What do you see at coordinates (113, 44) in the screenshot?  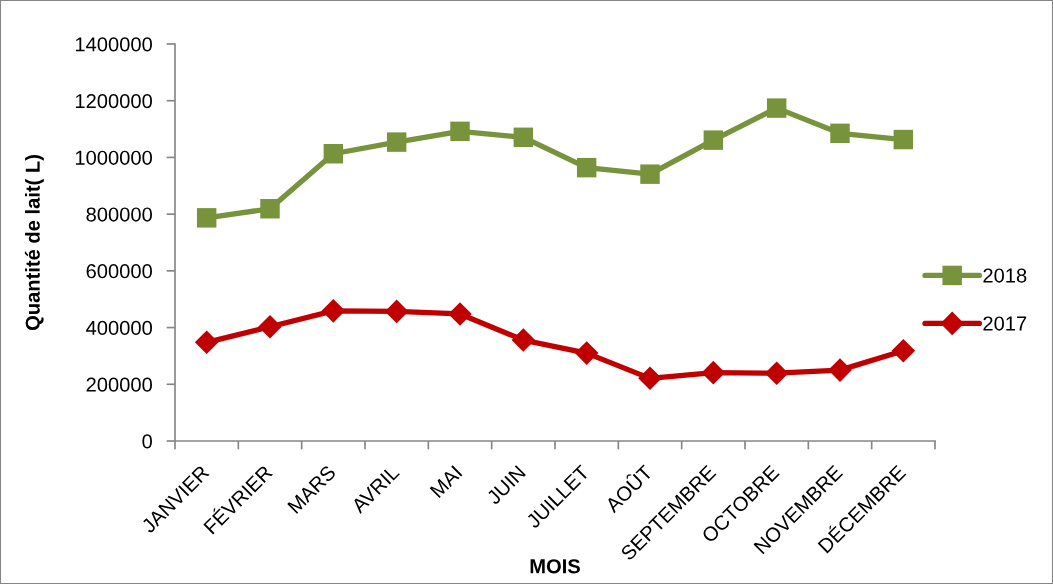 I see `y-tick-label: 1400000` at bounding box center [113, 44].